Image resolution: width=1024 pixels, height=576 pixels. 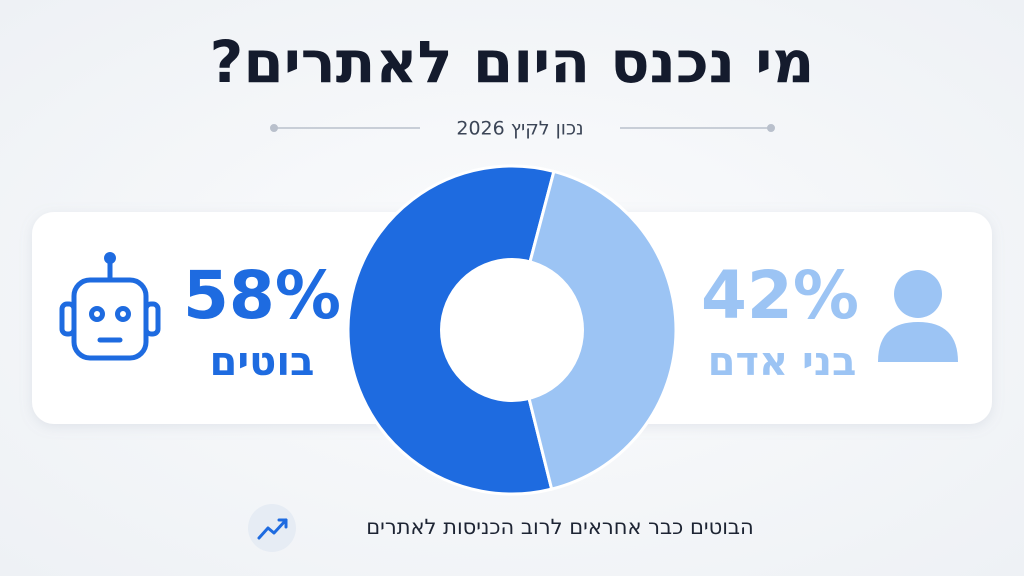 I want to click on annotation: הבוטים כבר אחראים לרוב הכניסות לאתרים, so click(x=560, y=527).